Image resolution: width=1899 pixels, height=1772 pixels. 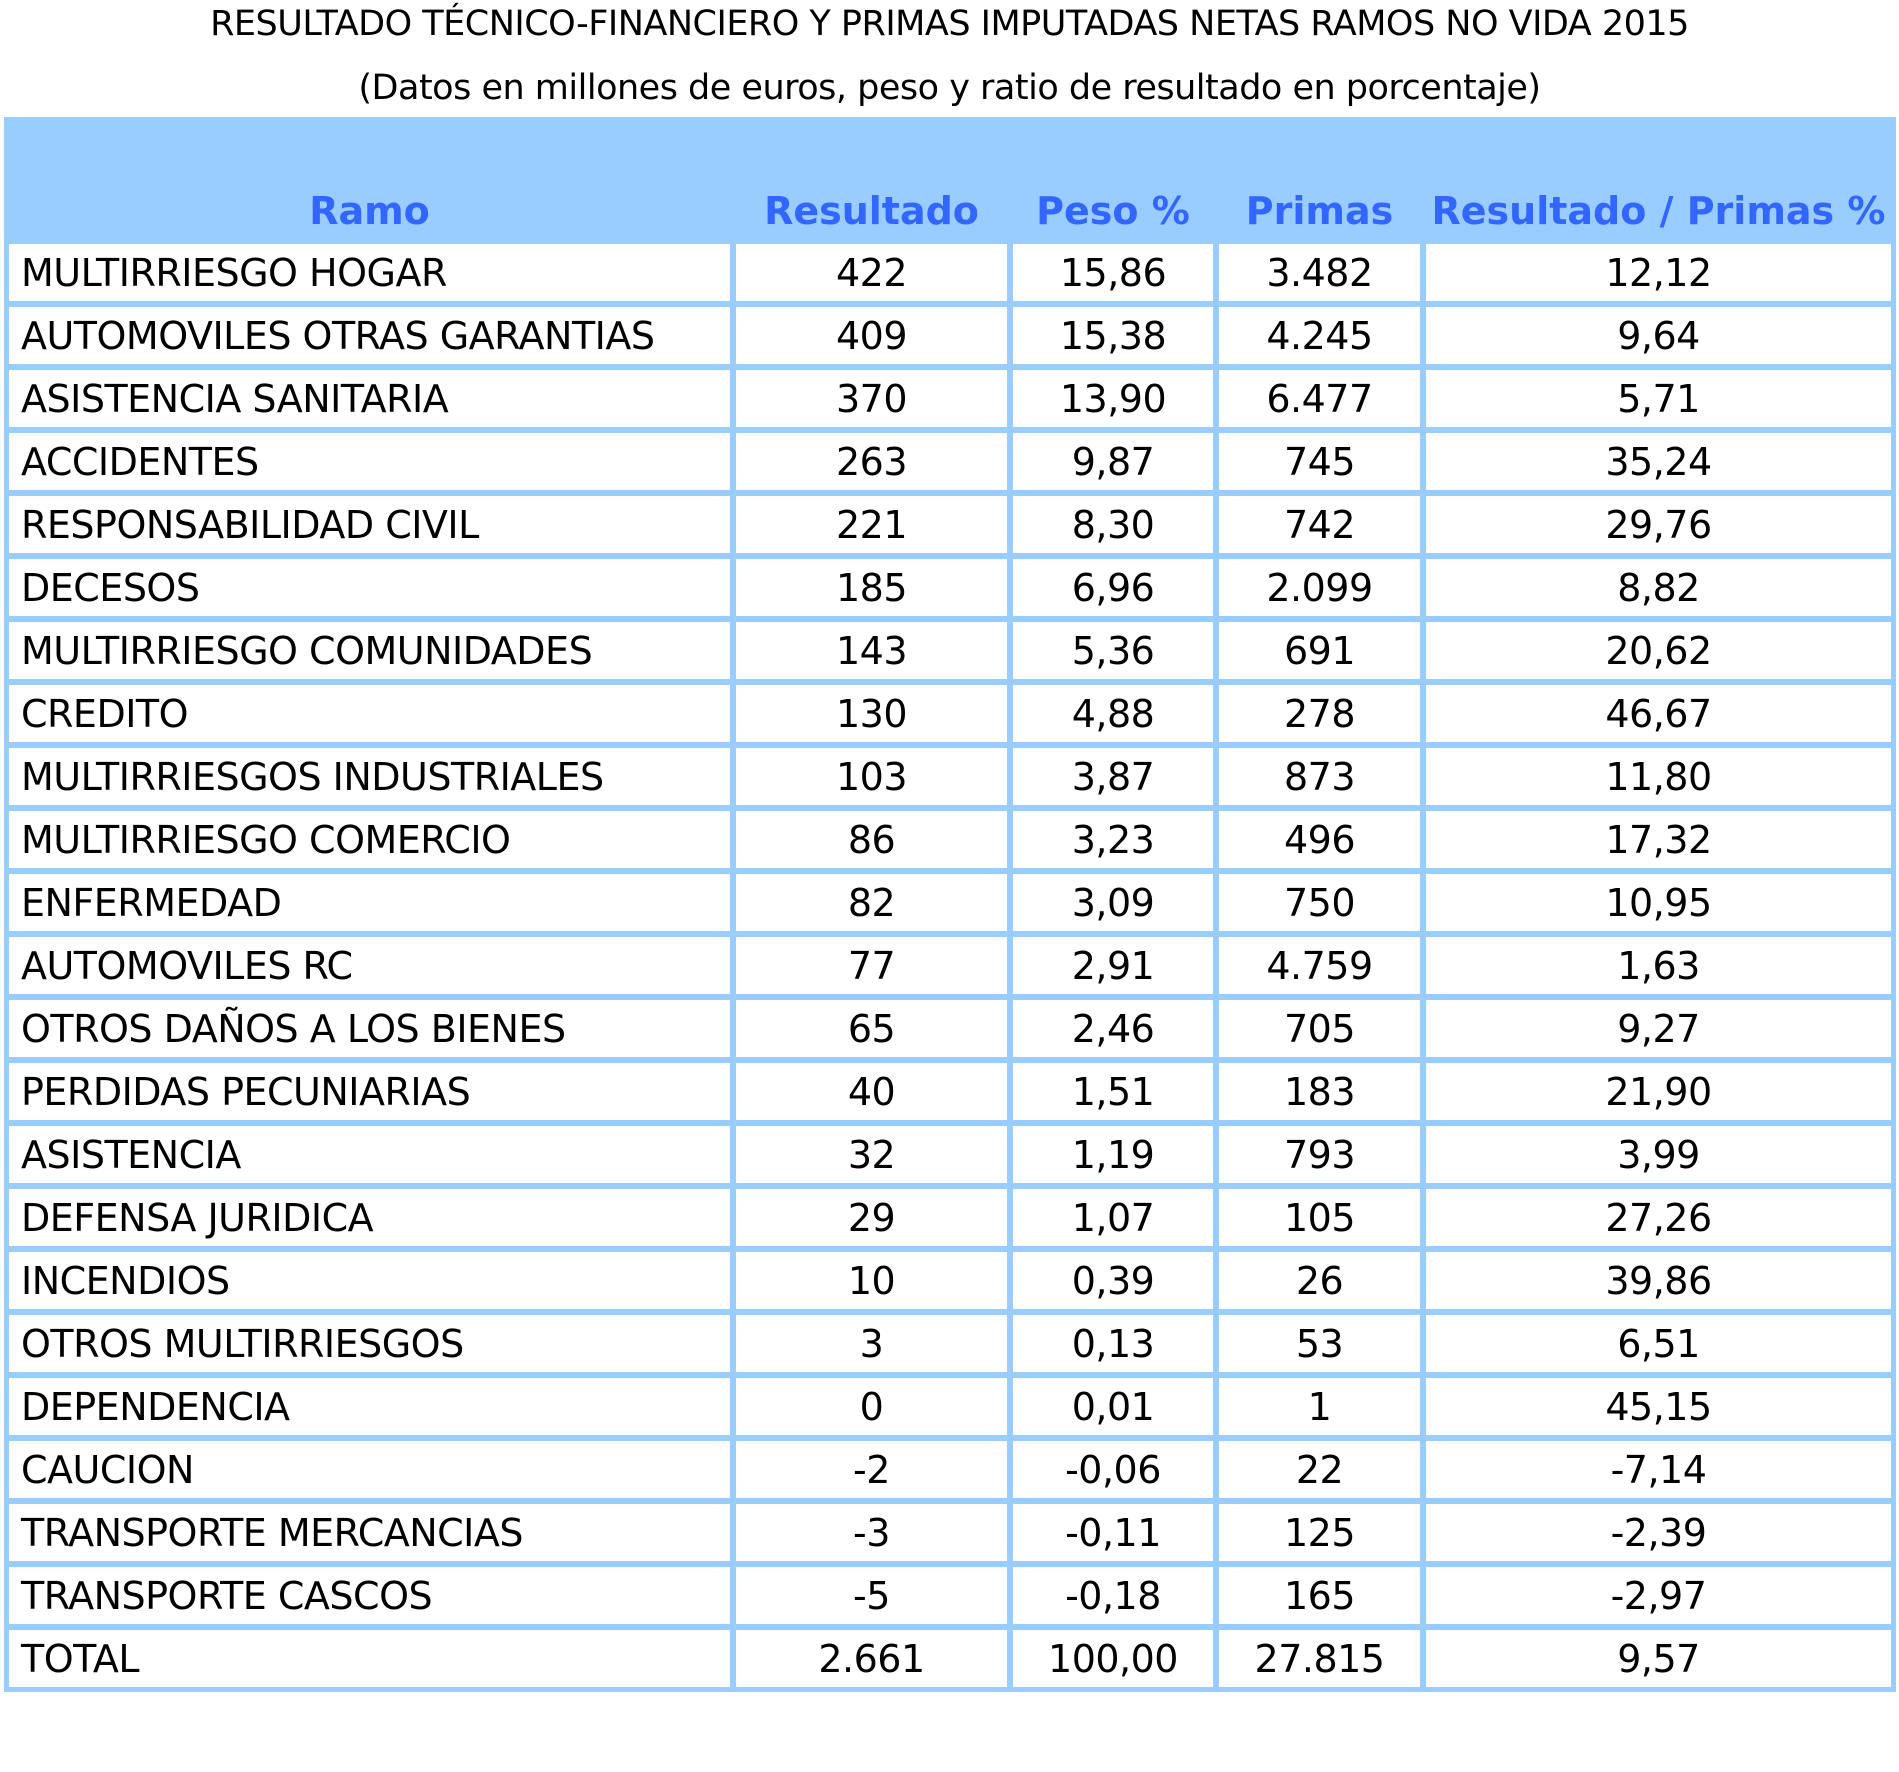 What do you see at coordinates (871, 1343) in the screenshot?
I see `cell-resultado: 3` at bounding box center [871, 1343].